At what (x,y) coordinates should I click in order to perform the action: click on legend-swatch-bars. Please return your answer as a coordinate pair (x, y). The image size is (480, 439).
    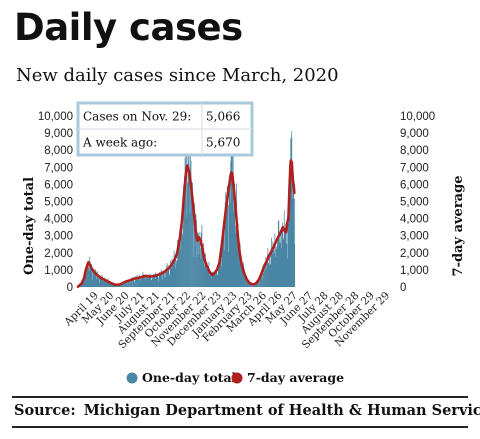
    Looking at the image, I should click on (132, 378).